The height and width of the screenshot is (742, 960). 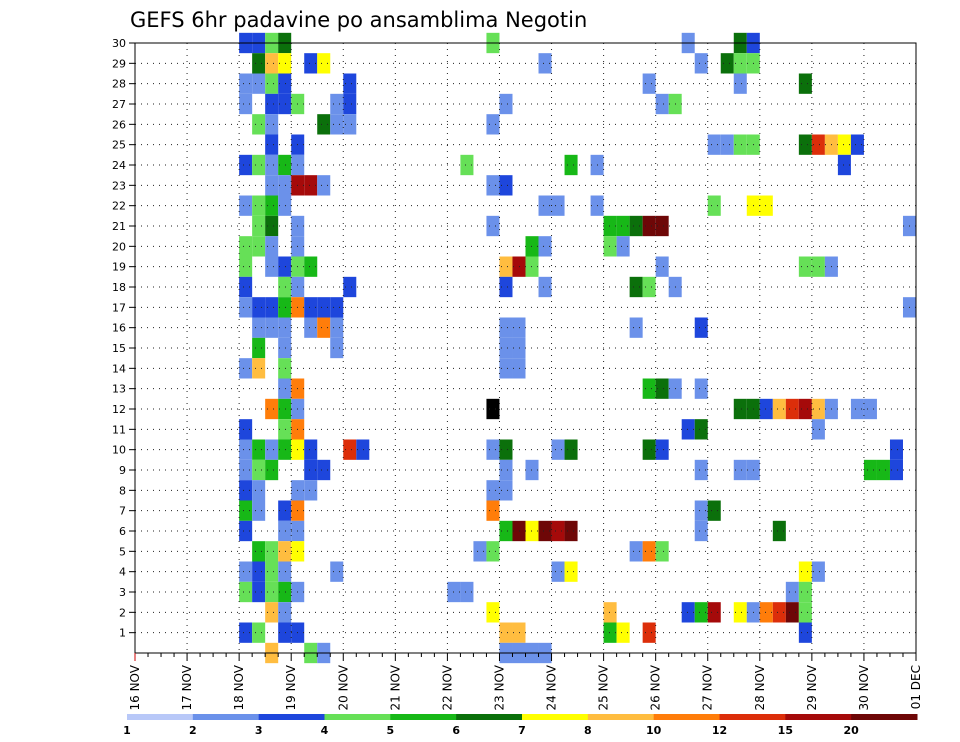 What do you see at coordinates (122, 470) in the screenshot?
I see `y-tick-label: 9` at bounding box center [122, 470].